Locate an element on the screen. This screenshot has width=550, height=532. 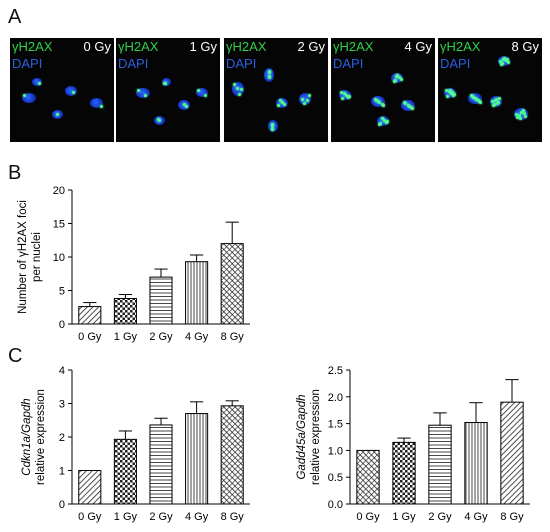
dose-label: 0 Gy is located at coordinates (97, 46).